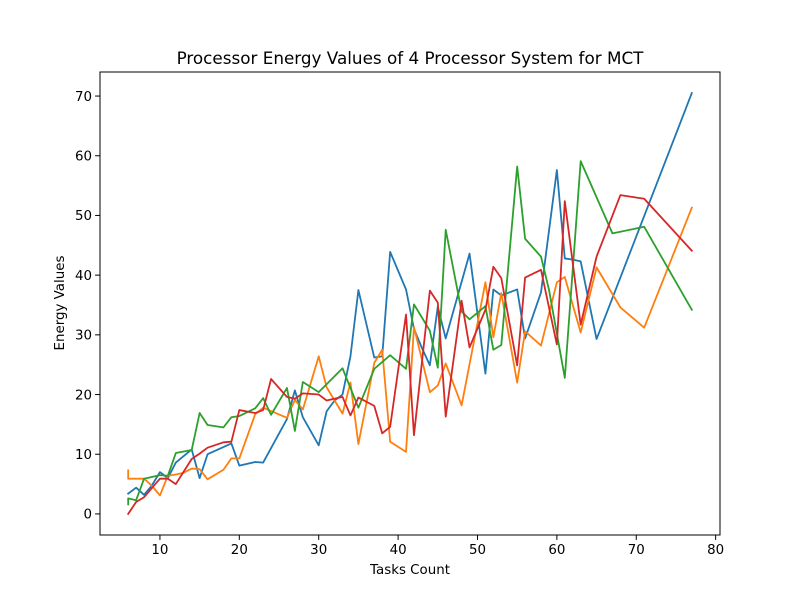 This screenshot has height=604, width=800. What do you see at coordinates (159, 550) in the screenshot?
I see `x-tick-label: 10` at bounding box center [159, 550].